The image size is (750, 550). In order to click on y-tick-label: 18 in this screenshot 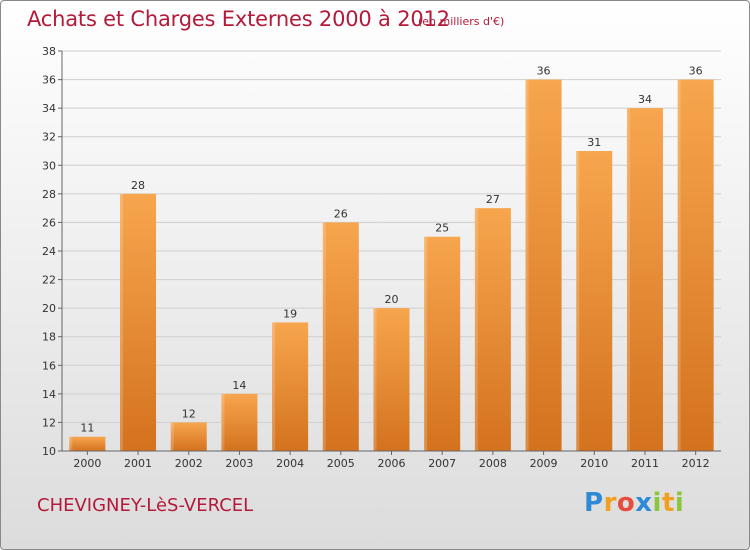, I will do `click(49, 337)`.